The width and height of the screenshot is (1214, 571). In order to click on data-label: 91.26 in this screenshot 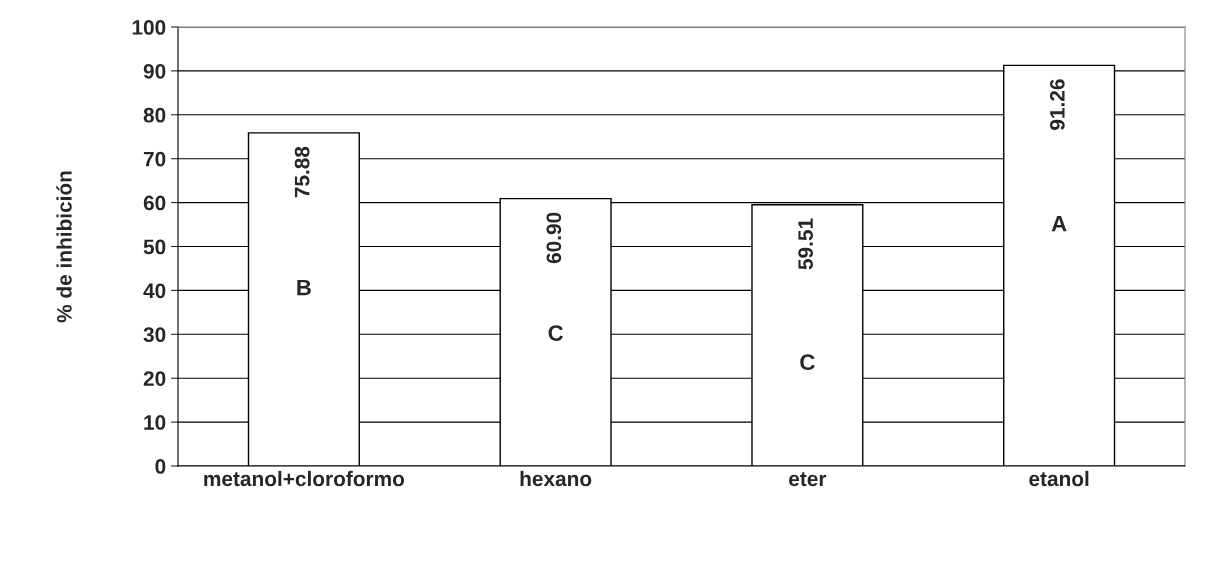, I will do `click(1057, 104)`.